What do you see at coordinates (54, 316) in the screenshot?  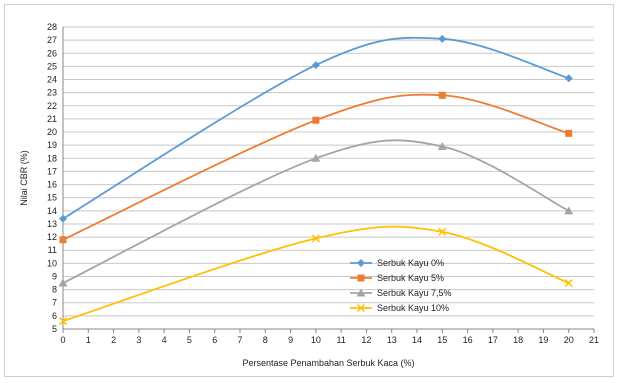 I see `y-tick-label: 6` at bounding box center [54, 316].